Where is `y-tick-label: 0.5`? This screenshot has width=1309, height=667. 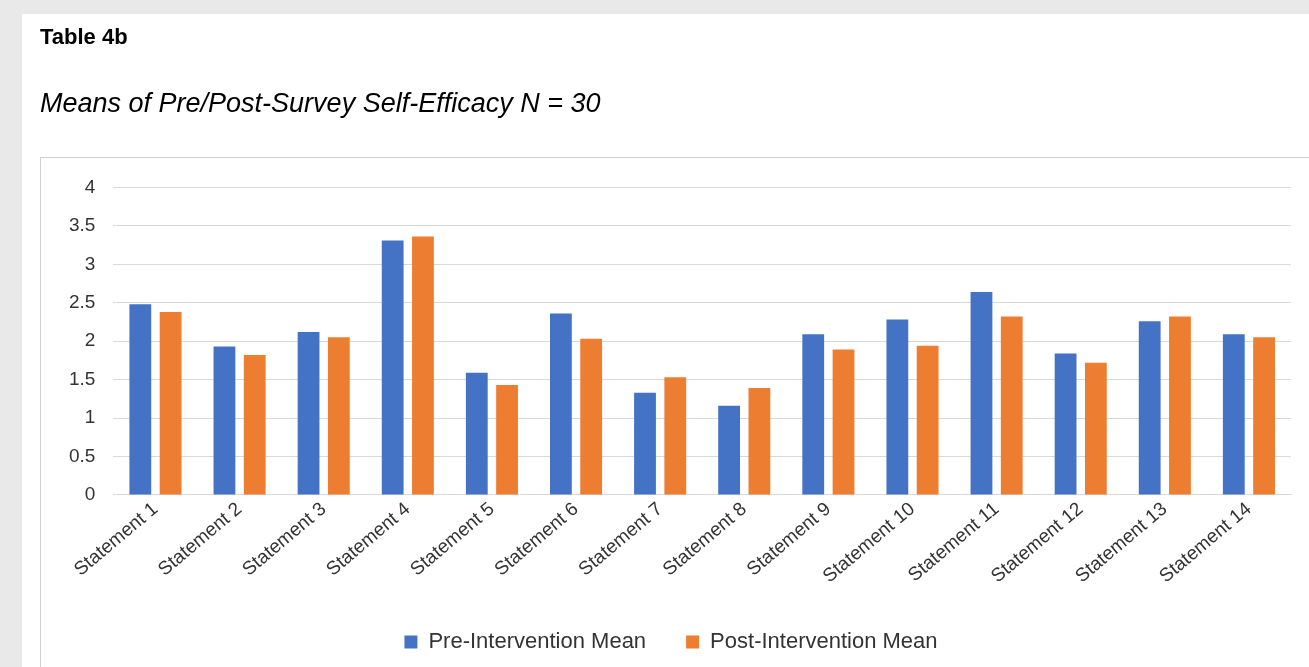 y-tick-label: 0.5 is located at coordinates (82, 455).